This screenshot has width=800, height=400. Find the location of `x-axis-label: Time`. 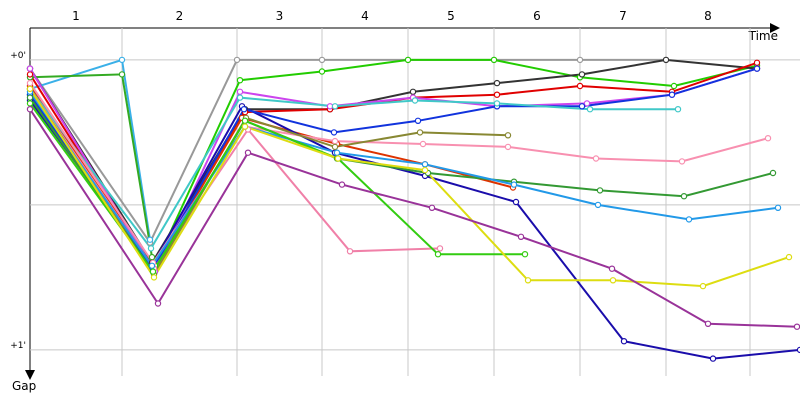

x-axis-label: Time is located at coordinates (763, 36).